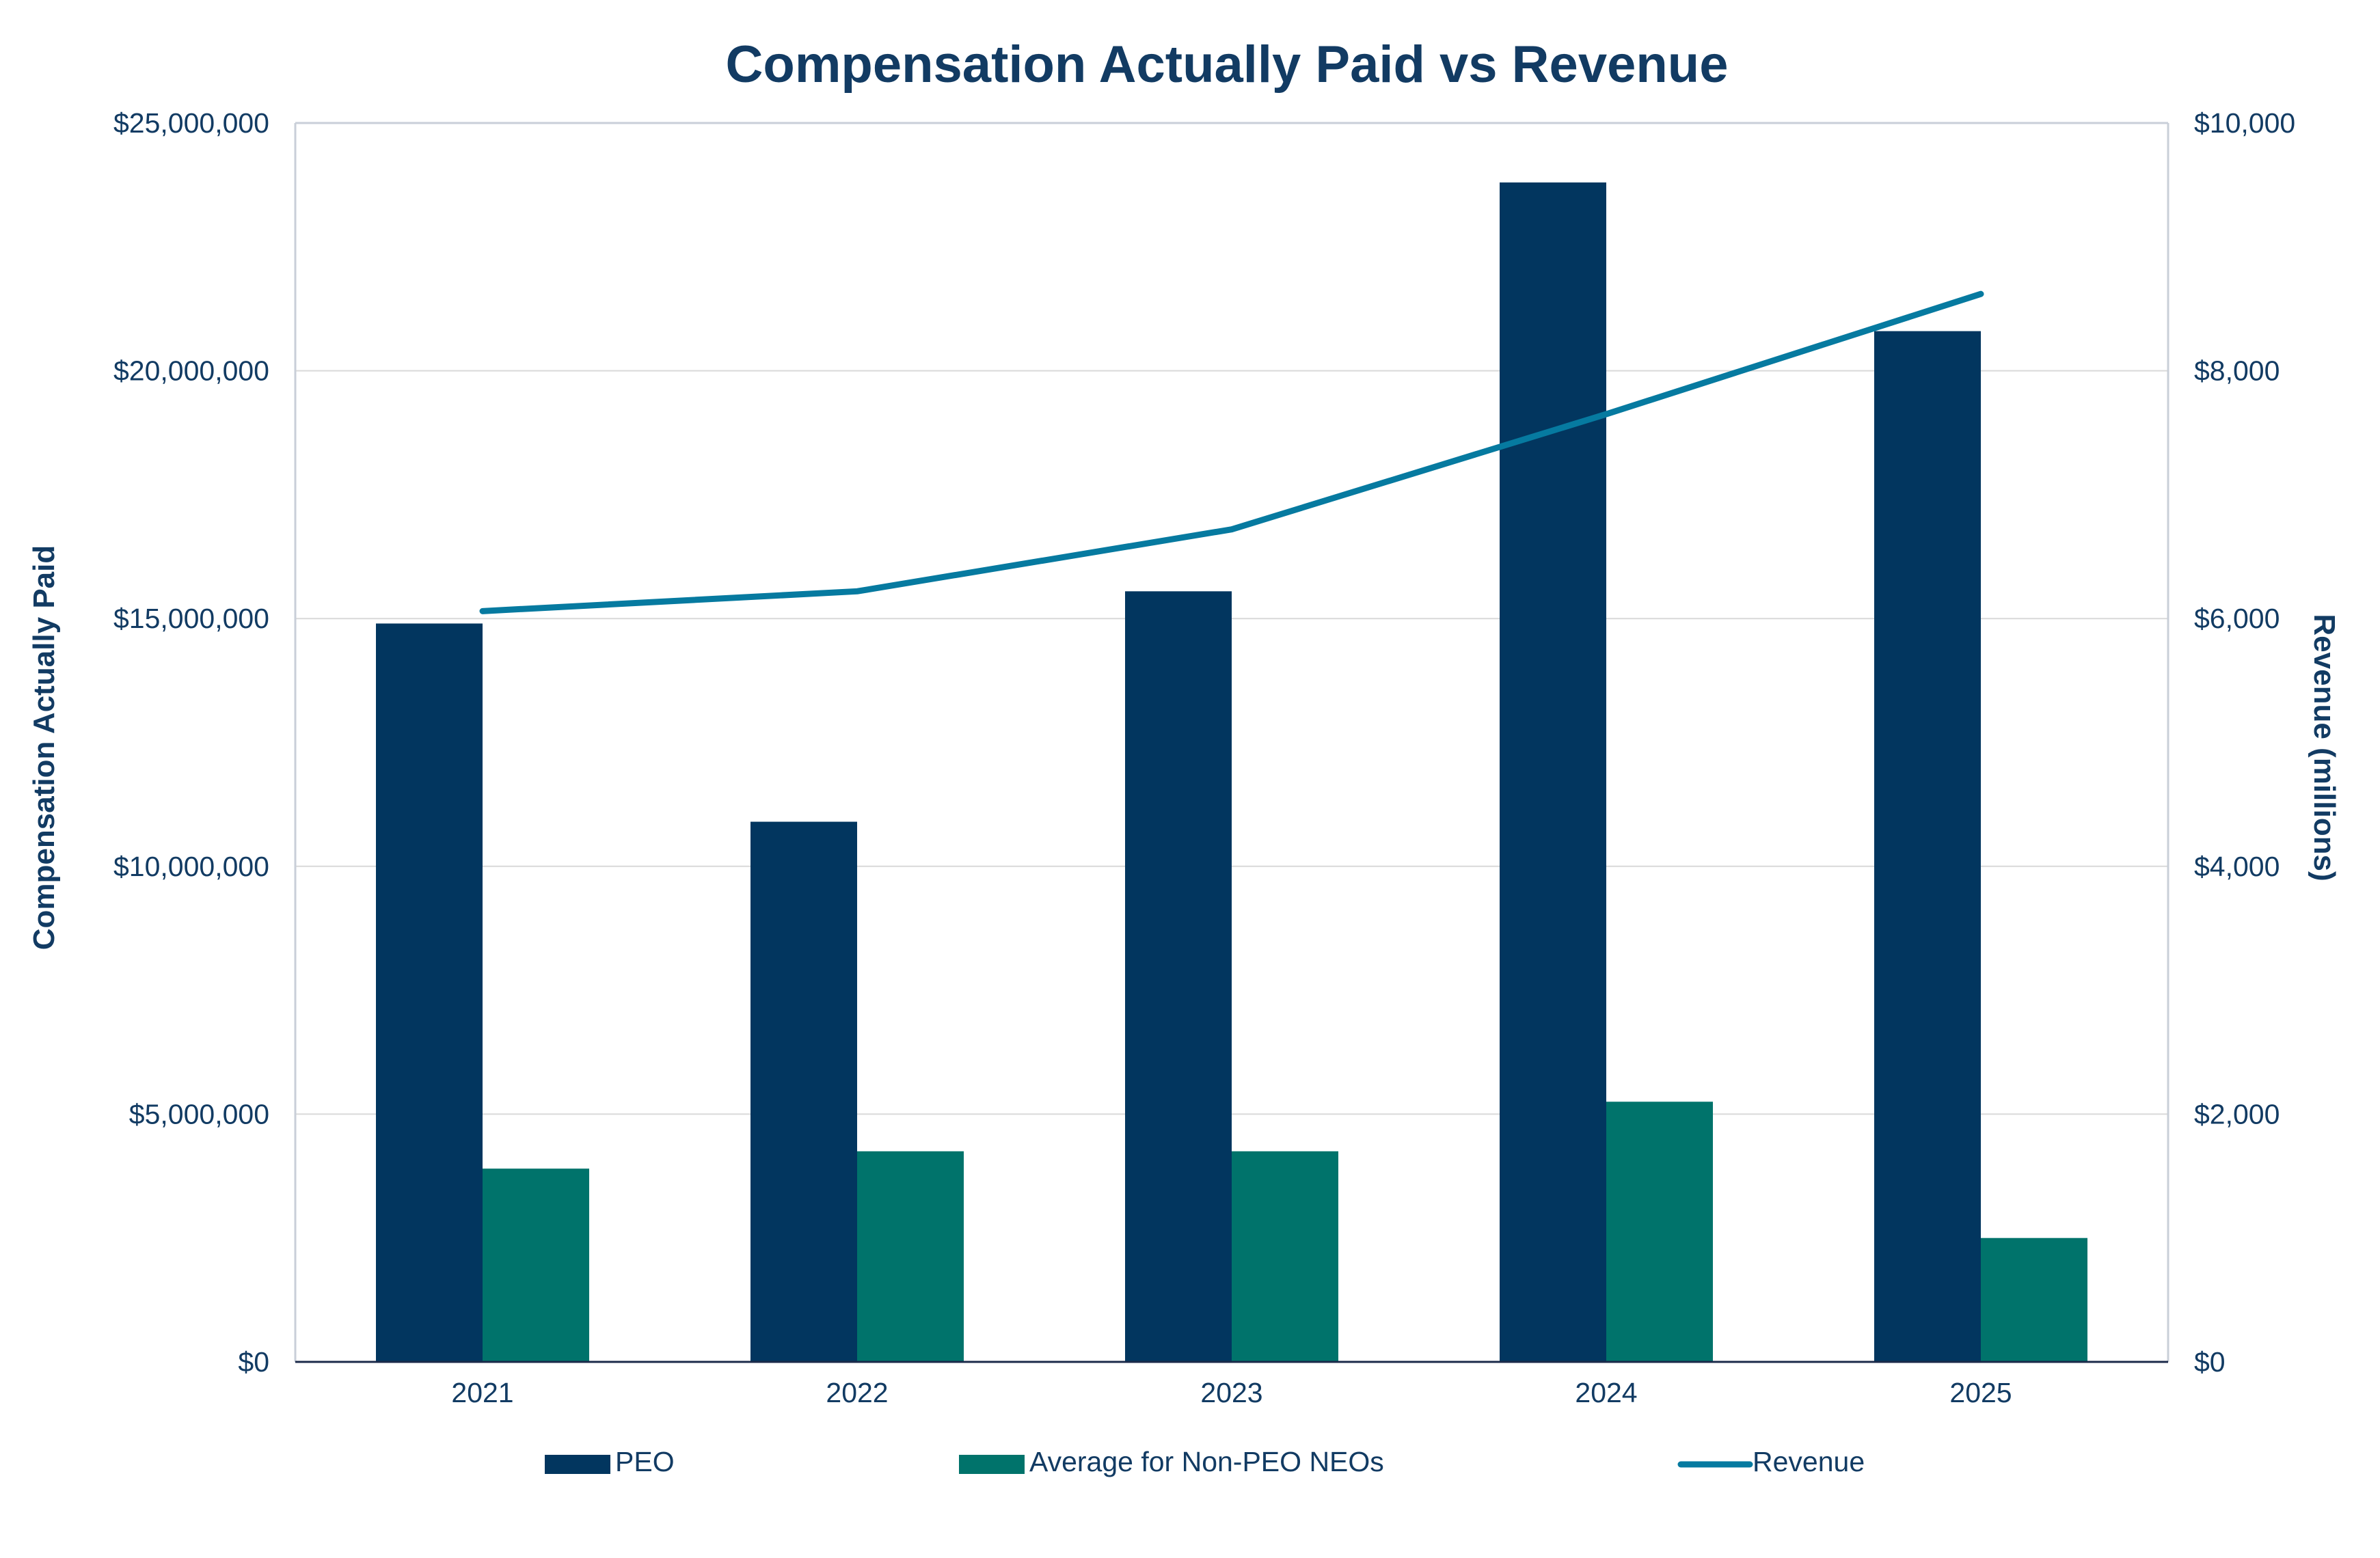 The height and width of the screenshot is (1558, 2380). Describe the element at coordinates (482, 1392) in the screenshot. I see `x-tick-label: 2021` at that location.